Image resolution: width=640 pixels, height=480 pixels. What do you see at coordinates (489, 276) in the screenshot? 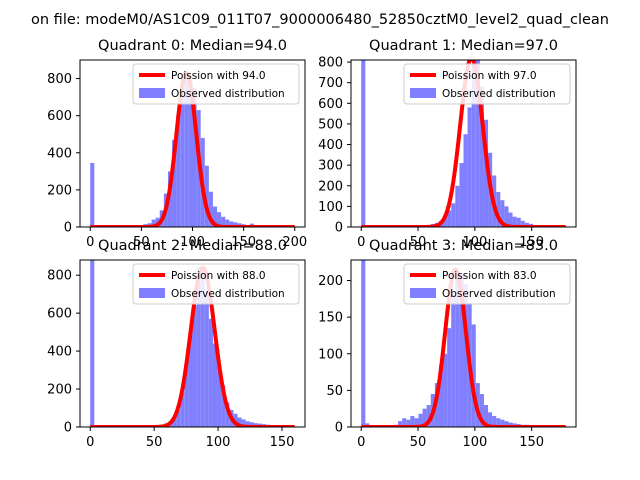
I see `legend-label-poisson: Poission with 83.0` at bounding box center [489, 276].